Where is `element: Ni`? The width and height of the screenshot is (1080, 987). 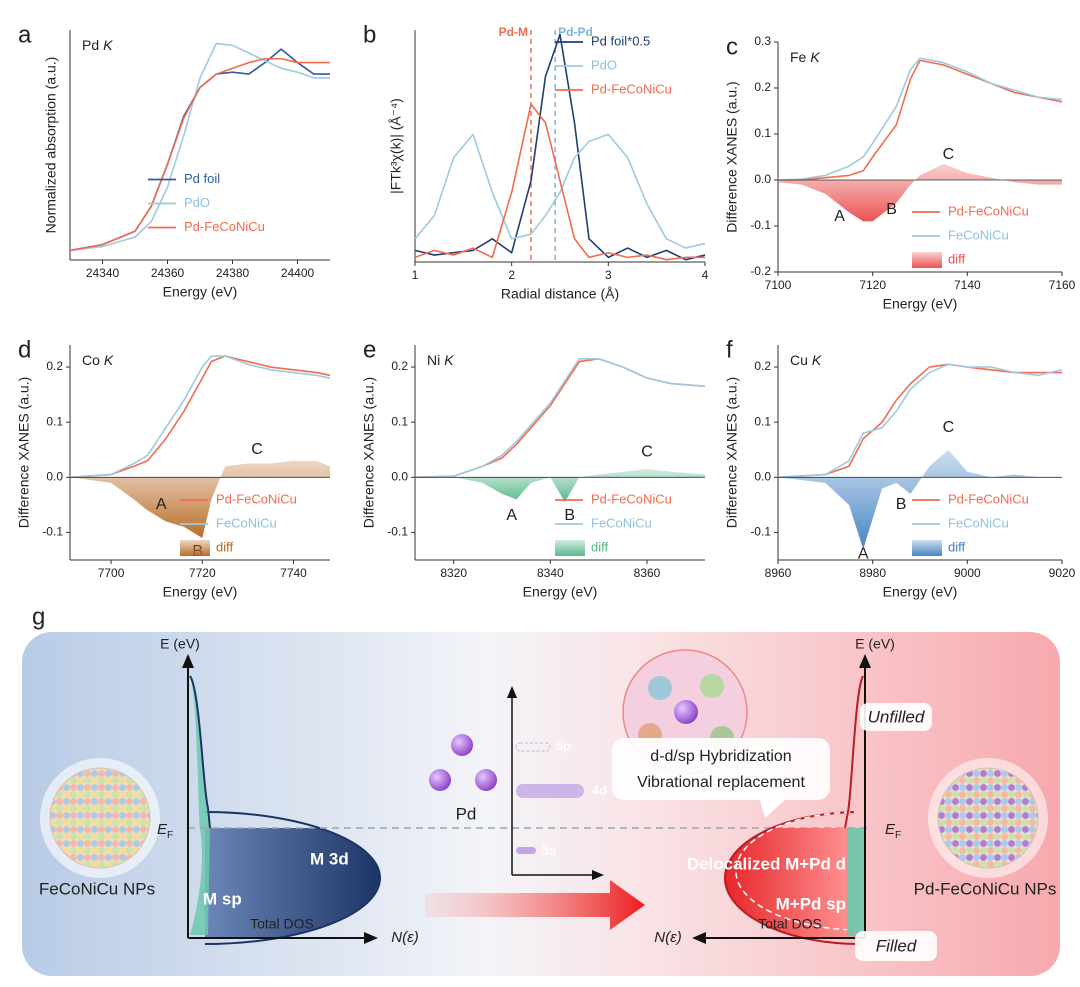 element: Ni is located at coordinates (433, 360).